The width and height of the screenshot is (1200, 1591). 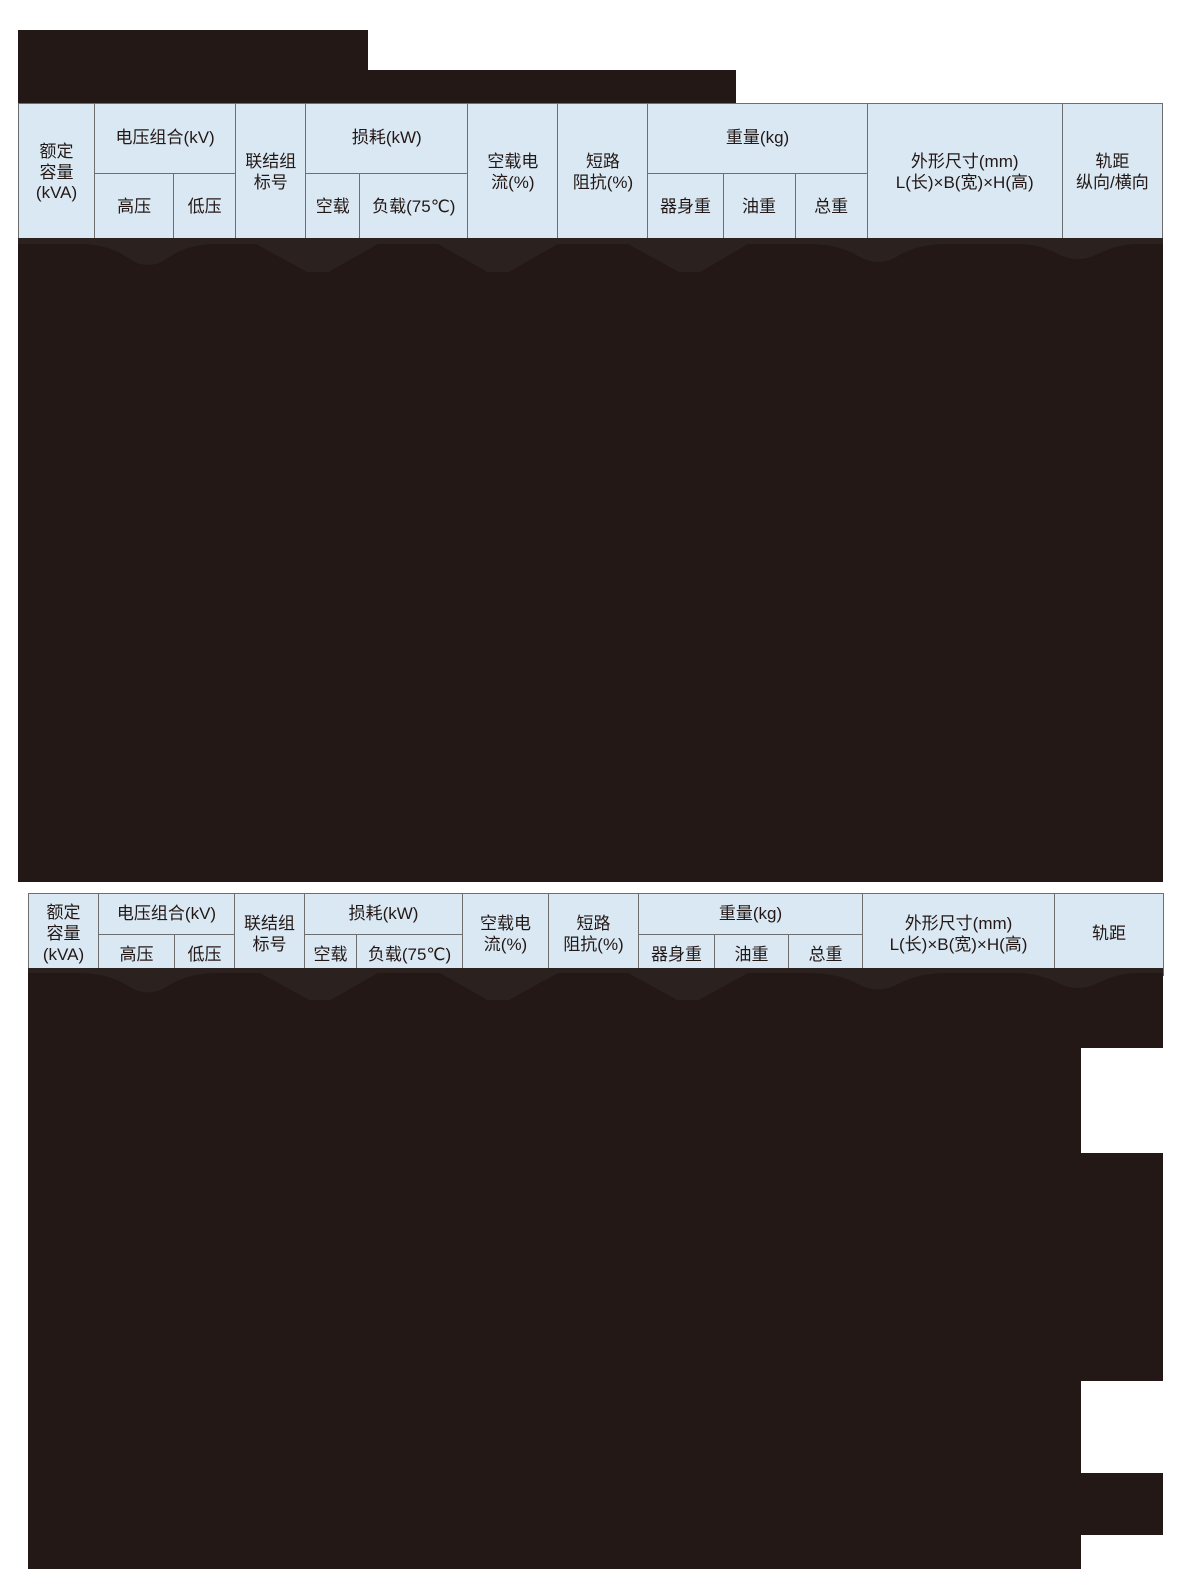 What do you see at coordinates (1122, 1504) in the screenshot?
I see `redaction-body-lower-right-b` at bounding box center [1122, 1504].